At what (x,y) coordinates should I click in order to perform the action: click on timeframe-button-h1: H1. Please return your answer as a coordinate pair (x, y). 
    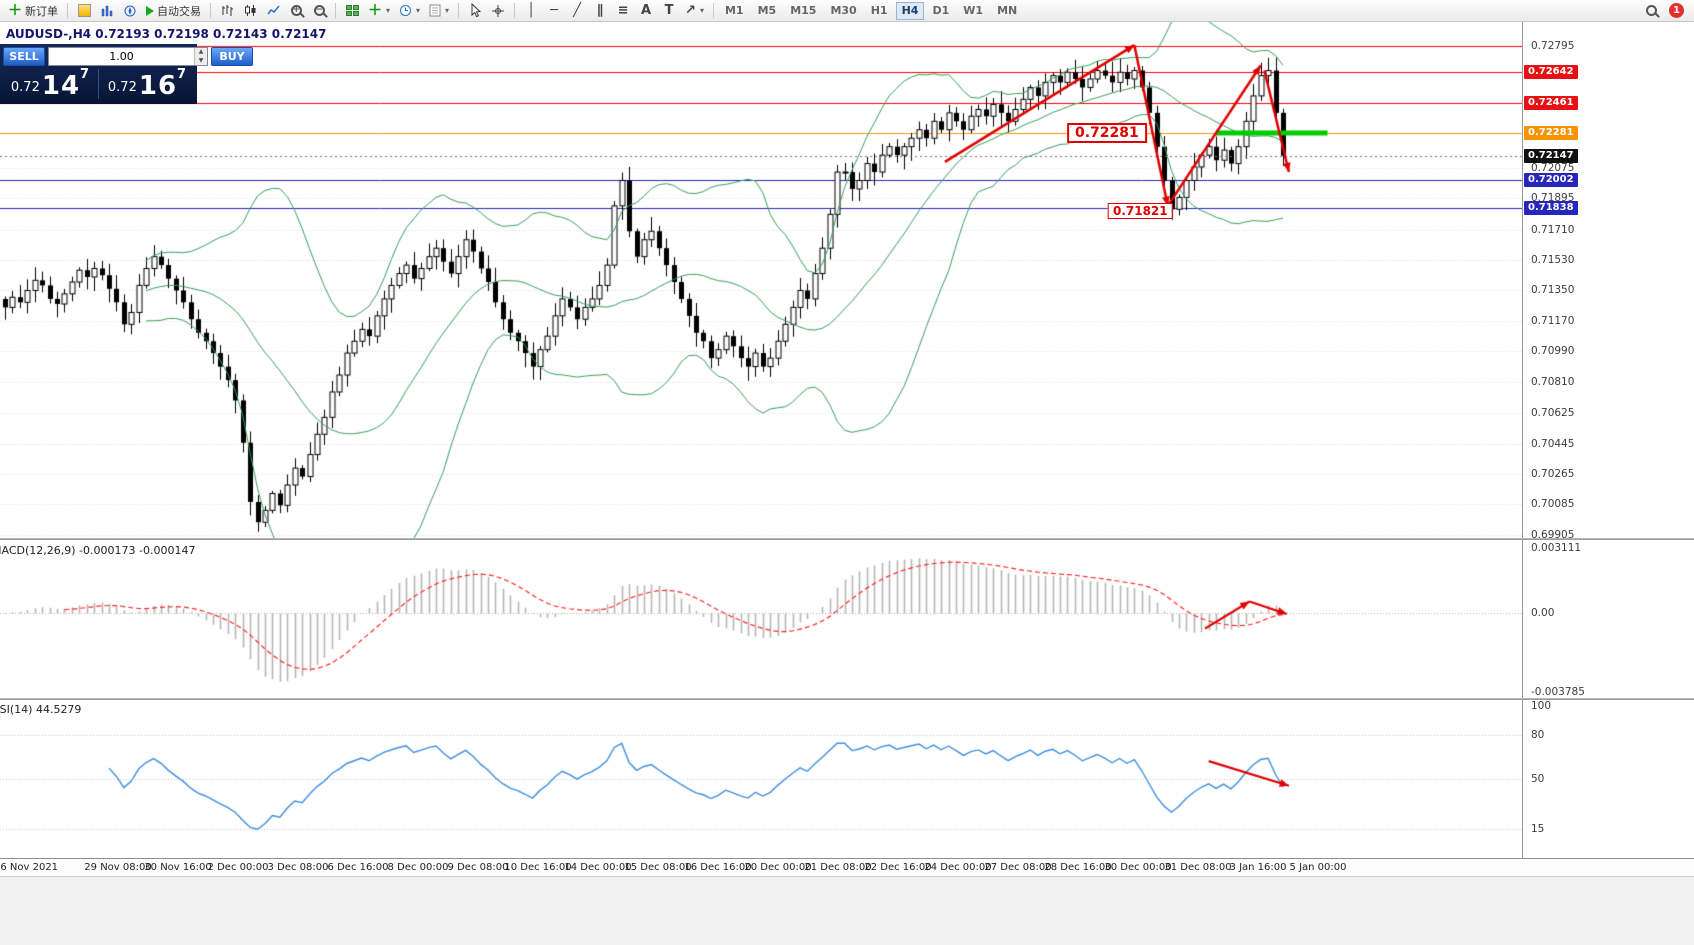
    Looking at the image, I should click on (879, 11).